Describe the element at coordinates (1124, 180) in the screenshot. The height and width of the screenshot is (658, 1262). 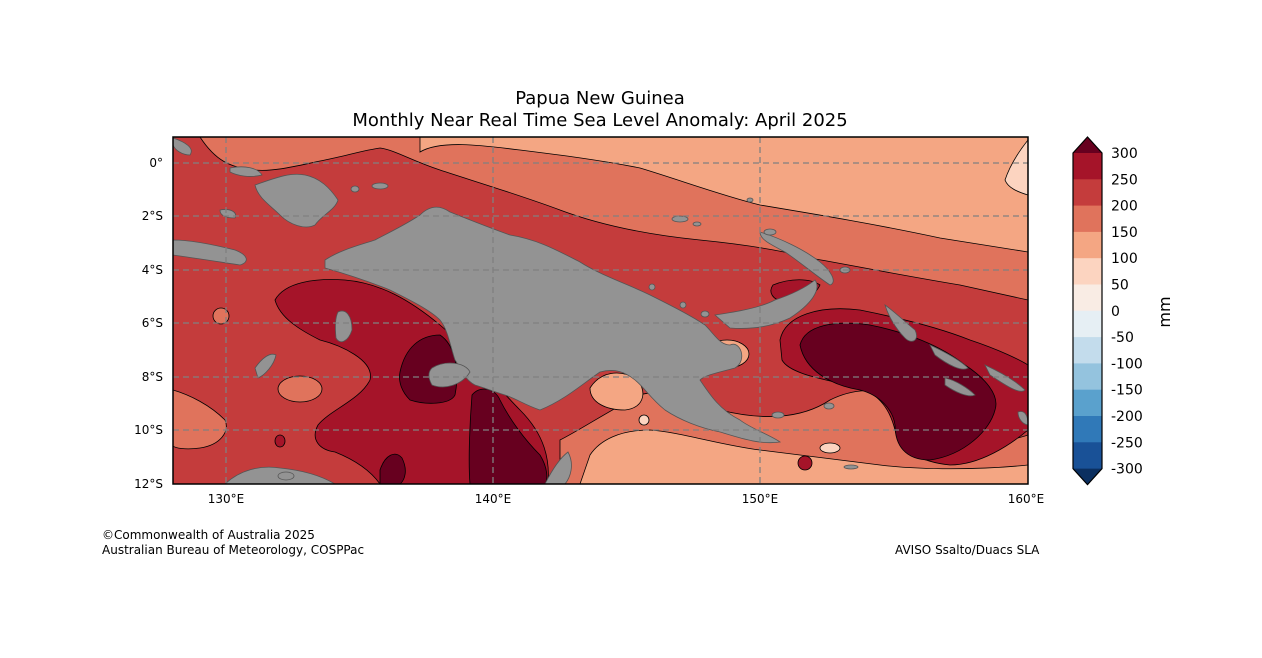
I see `colorbar-tick-label: 250` at that location.